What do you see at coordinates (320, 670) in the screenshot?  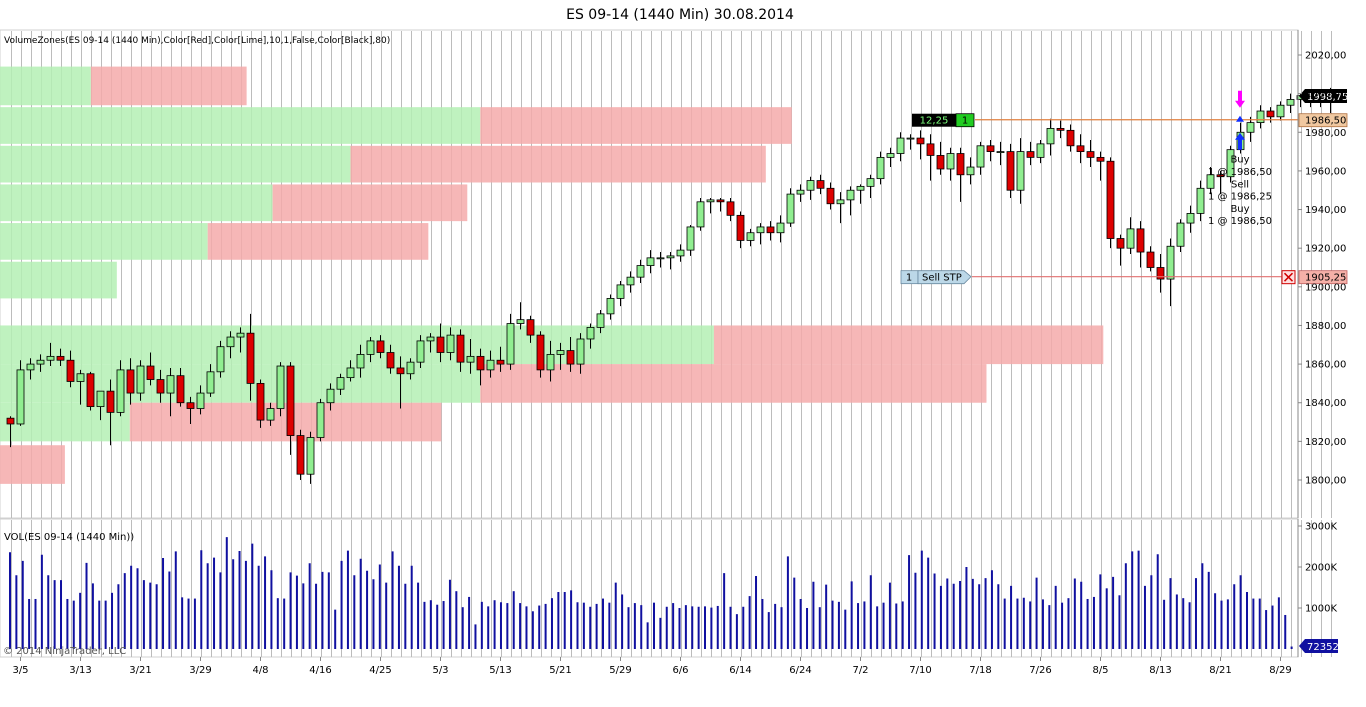 I see `time-tick-label: 4/16` at bounding box center [320, 670].